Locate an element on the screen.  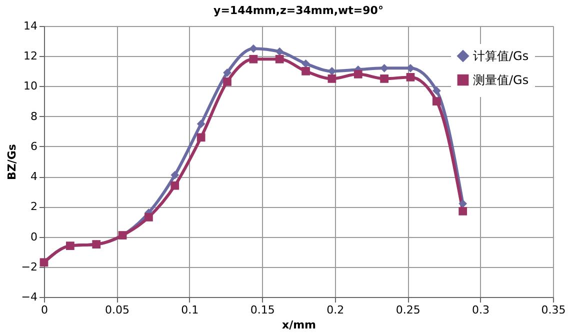
chart-title: y=144mm,z=34mm,wt=90° is located at coordinates (299, 10).